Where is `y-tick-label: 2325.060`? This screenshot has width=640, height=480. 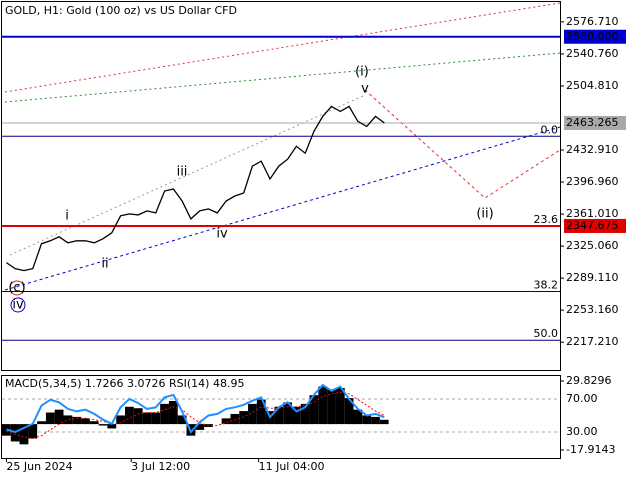
y-tick-label: 2325.060 is located at coordinates (592, 245).